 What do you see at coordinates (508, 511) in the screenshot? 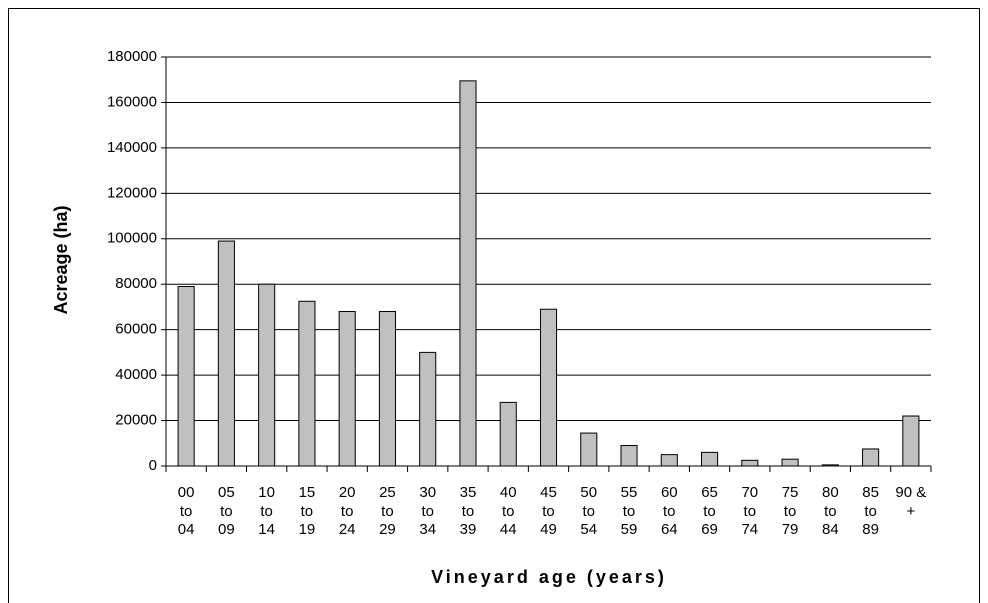
I see `x-tick-label: 40 to 44` at bounding box center [508, 511].